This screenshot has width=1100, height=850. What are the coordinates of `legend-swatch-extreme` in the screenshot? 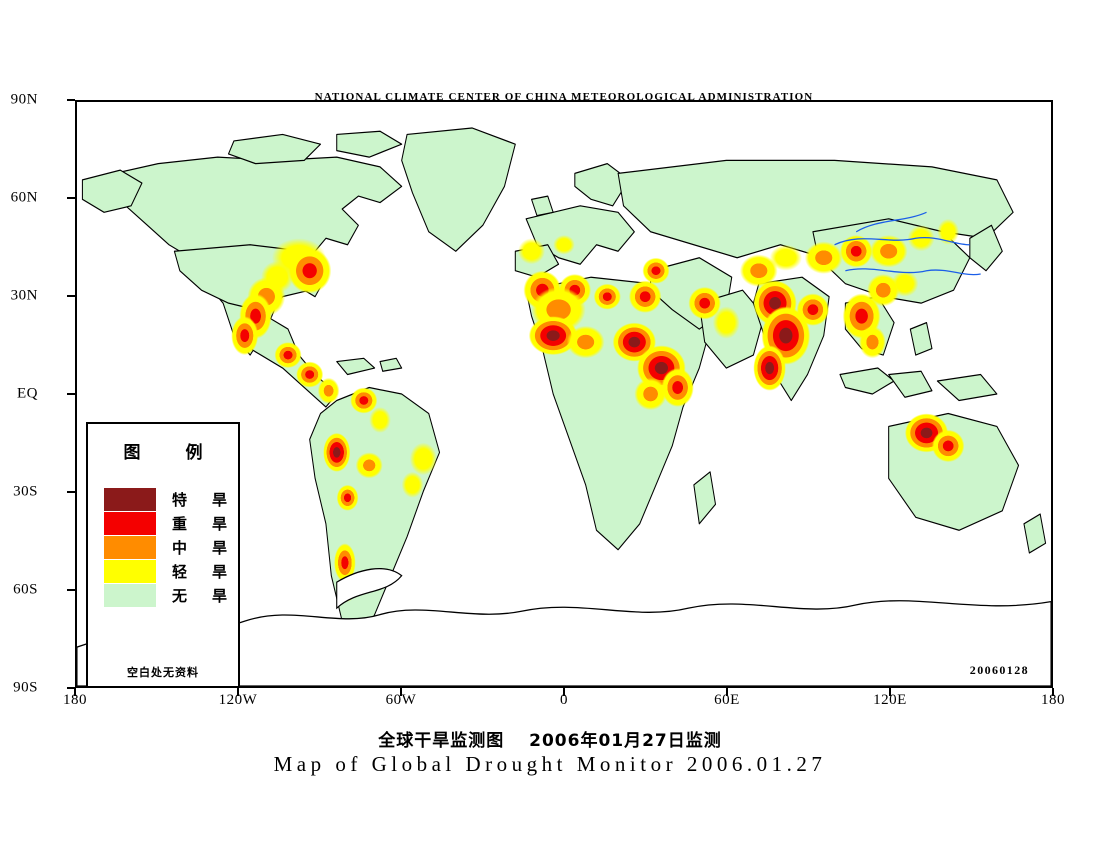 It's located at (130, 499).